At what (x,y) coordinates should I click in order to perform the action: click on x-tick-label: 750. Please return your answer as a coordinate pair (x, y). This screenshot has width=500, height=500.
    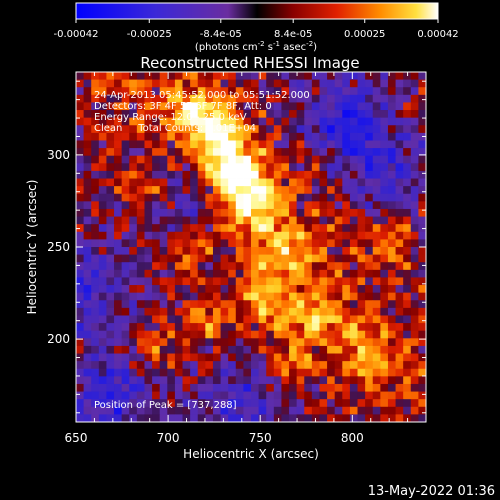
    Looking at the image, I should click on (260, 438).